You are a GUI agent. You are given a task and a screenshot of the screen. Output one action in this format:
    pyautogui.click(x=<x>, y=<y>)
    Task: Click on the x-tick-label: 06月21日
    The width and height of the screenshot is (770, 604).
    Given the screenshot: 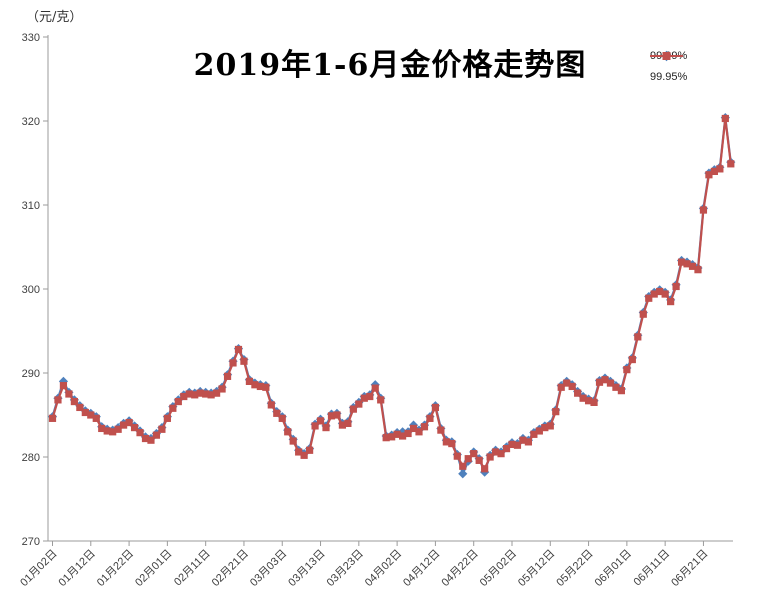 What is the action you would take?
    pyautogui.click(x=689, y=568)
    